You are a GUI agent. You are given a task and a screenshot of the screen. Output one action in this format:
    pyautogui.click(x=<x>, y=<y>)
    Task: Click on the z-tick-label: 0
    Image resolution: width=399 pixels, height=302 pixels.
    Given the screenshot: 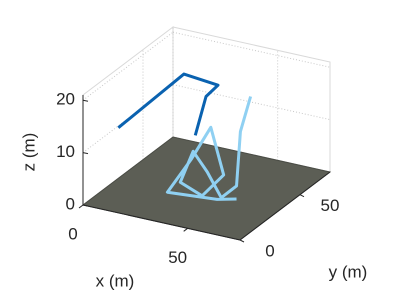 What is the action you would take?
    pyautogui.click(x=70, y=203)
    